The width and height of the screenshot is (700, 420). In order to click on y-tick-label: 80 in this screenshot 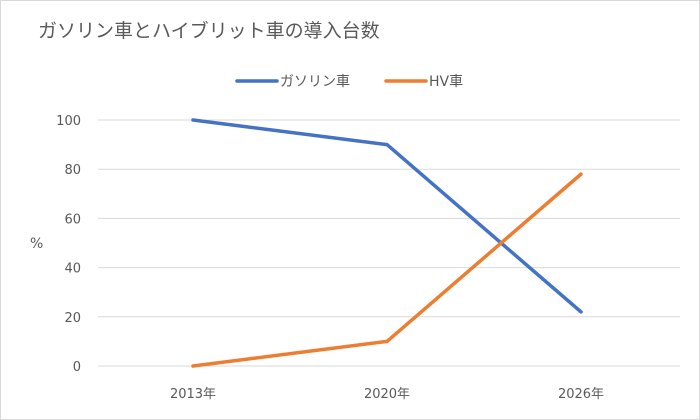, I will do `click(72, 170)`.